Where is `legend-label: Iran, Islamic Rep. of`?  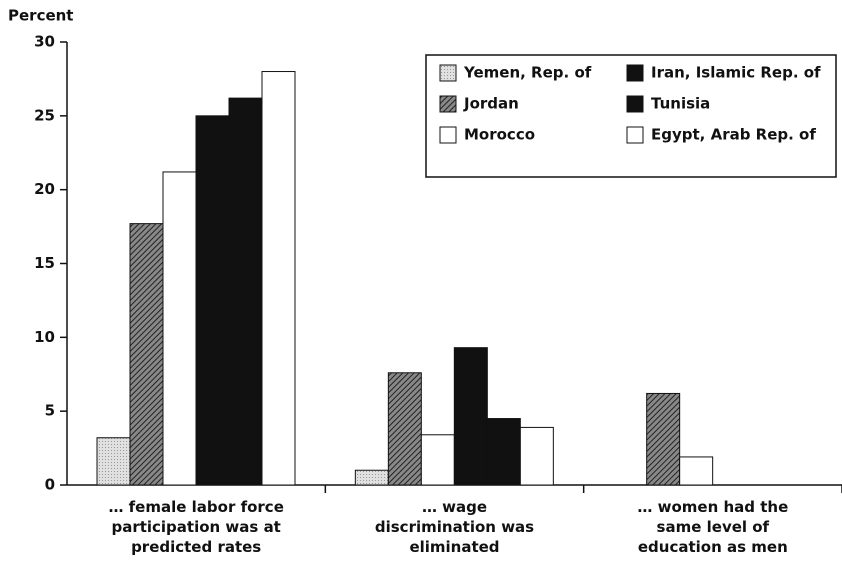 legend-label: Iran, Islamic Rep. of is located at coordinates (736, 73).